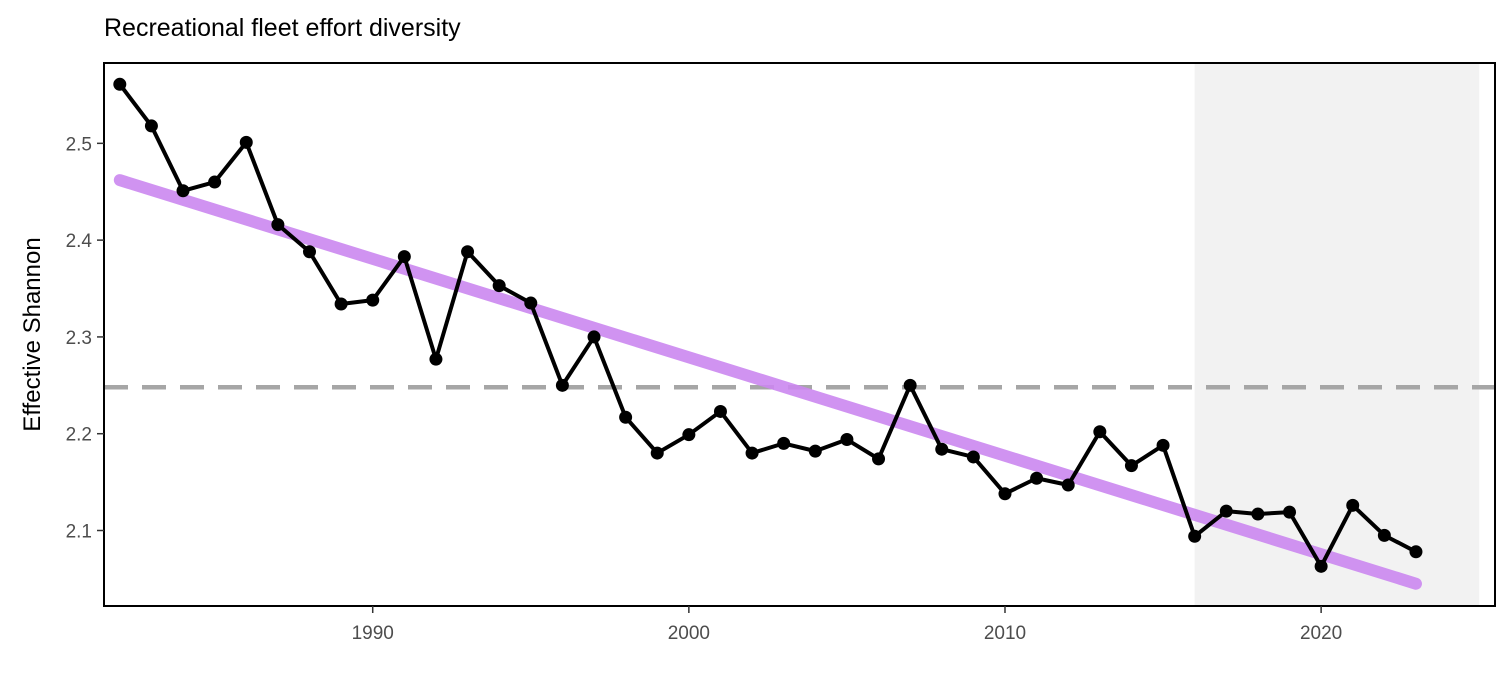 This screenshot has width=1512, height=680. What do you see at coordinates (282, 28) in the screenshot?
I see `chart-title: Recreational fleet effort diversity` at bounding box center [282, 28].